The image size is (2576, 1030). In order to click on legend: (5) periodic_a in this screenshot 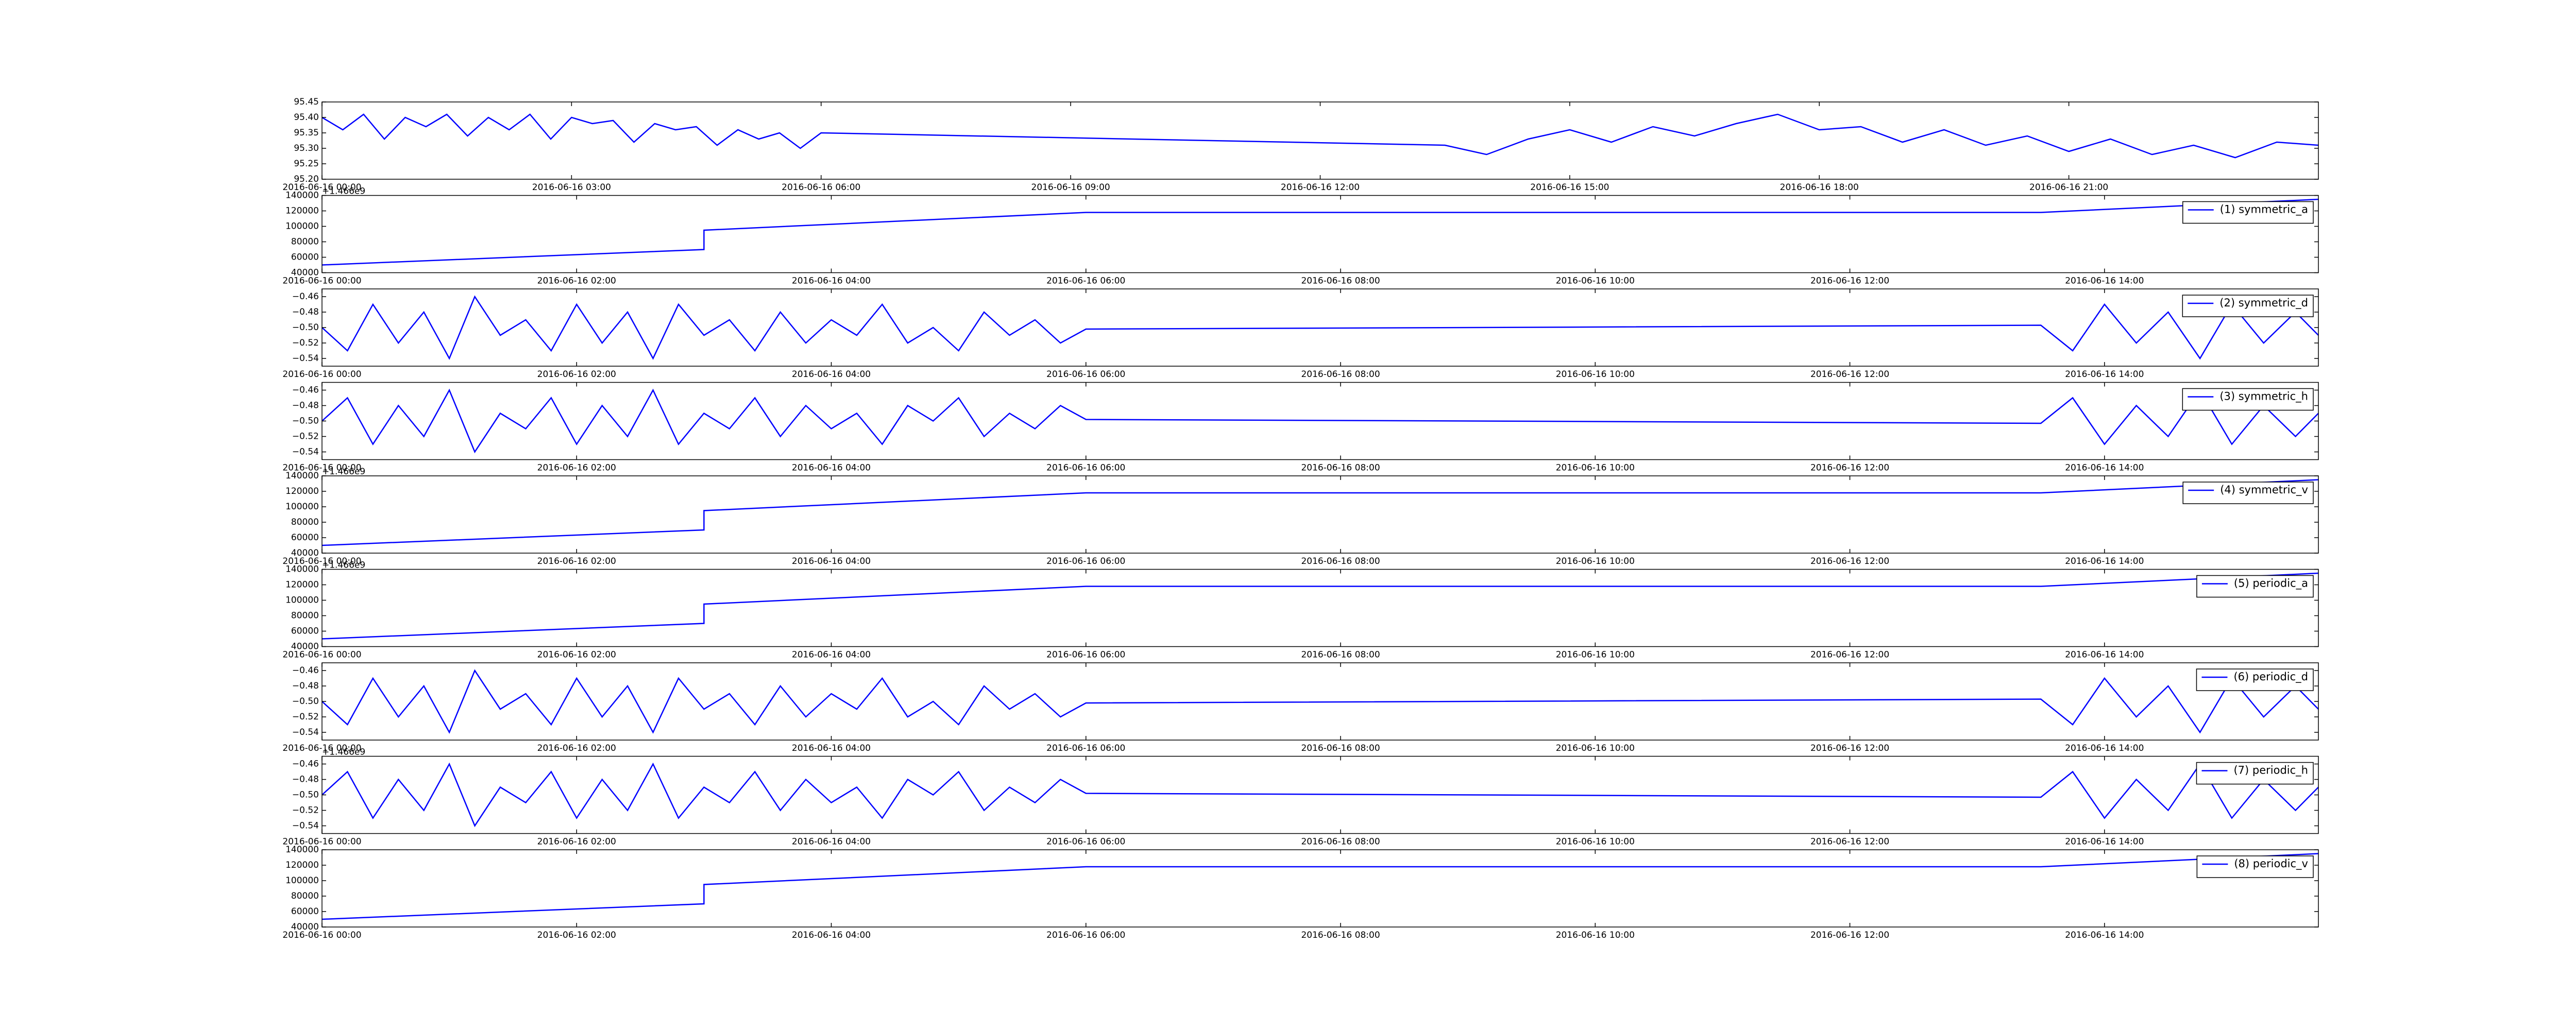, I will do `click(2255, 586)`.